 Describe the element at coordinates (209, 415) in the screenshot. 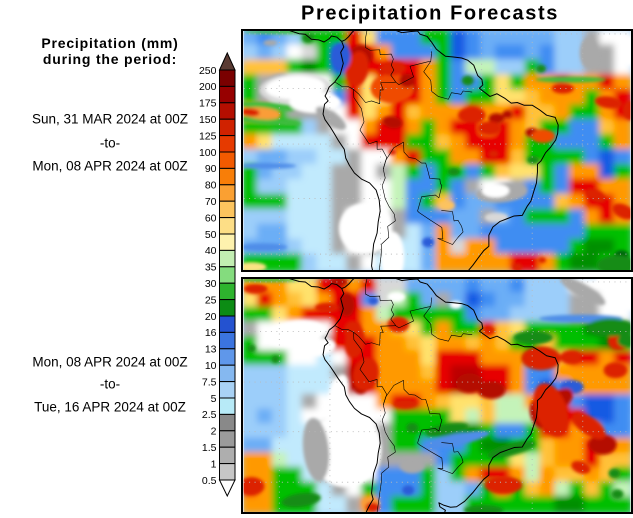

I see `svg-text: 2.5` at that location.